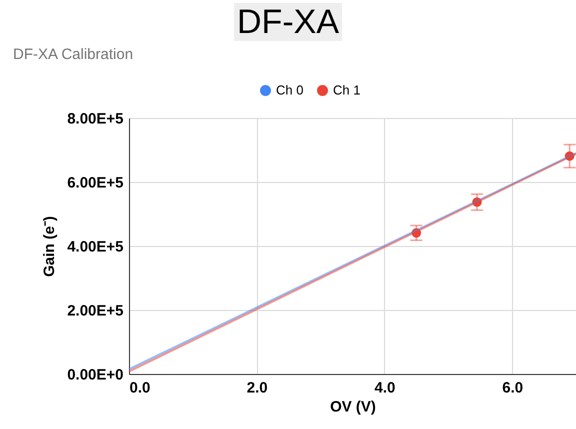  Describe the element at coordinates (346, 90) in the screenshot. I see `legend-label: Ch 1` at that location.